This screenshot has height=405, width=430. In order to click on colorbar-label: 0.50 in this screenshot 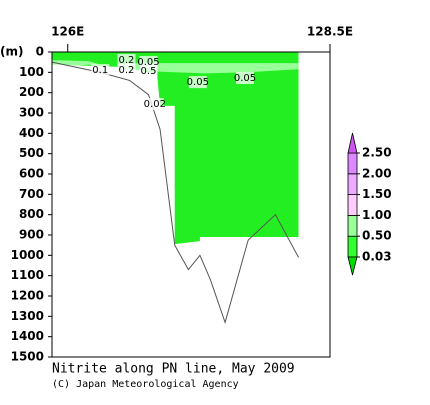, I will do `click(377, 236)`.